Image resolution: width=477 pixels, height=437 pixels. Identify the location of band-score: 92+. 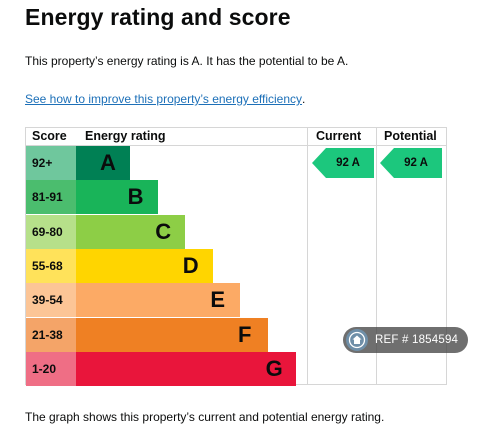
(51, 163).